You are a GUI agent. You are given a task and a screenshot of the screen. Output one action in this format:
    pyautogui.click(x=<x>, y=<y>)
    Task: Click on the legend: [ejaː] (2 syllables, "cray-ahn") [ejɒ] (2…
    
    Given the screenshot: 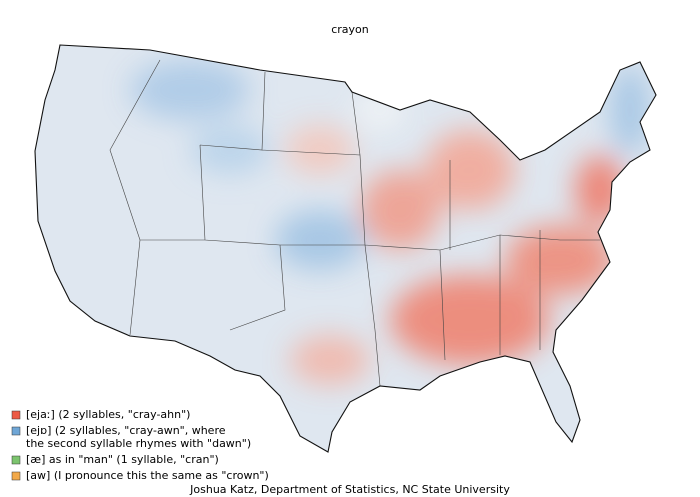 What is the action you would take?
    pyautogui.click(x=140, y=445)
    